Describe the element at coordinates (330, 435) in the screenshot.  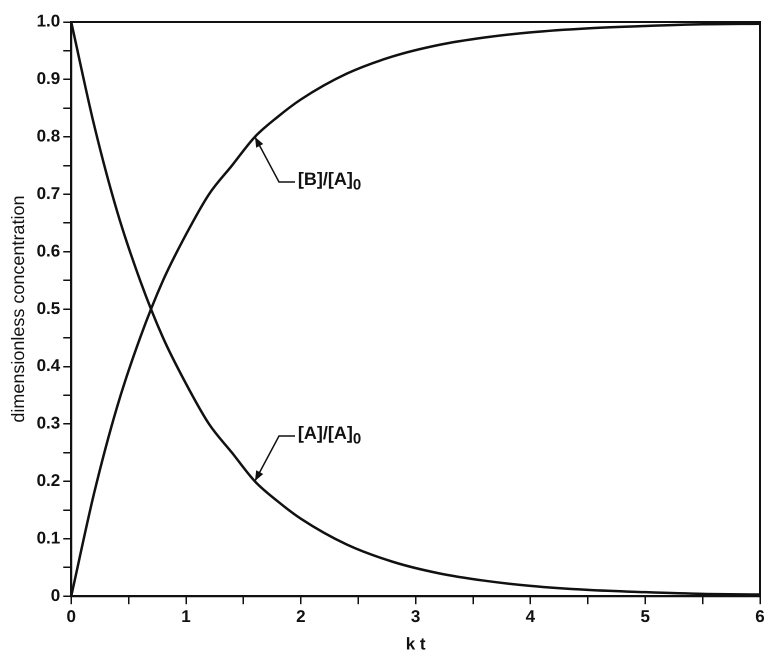
I see `text: [A]/[A]$_{0}$` at that location.